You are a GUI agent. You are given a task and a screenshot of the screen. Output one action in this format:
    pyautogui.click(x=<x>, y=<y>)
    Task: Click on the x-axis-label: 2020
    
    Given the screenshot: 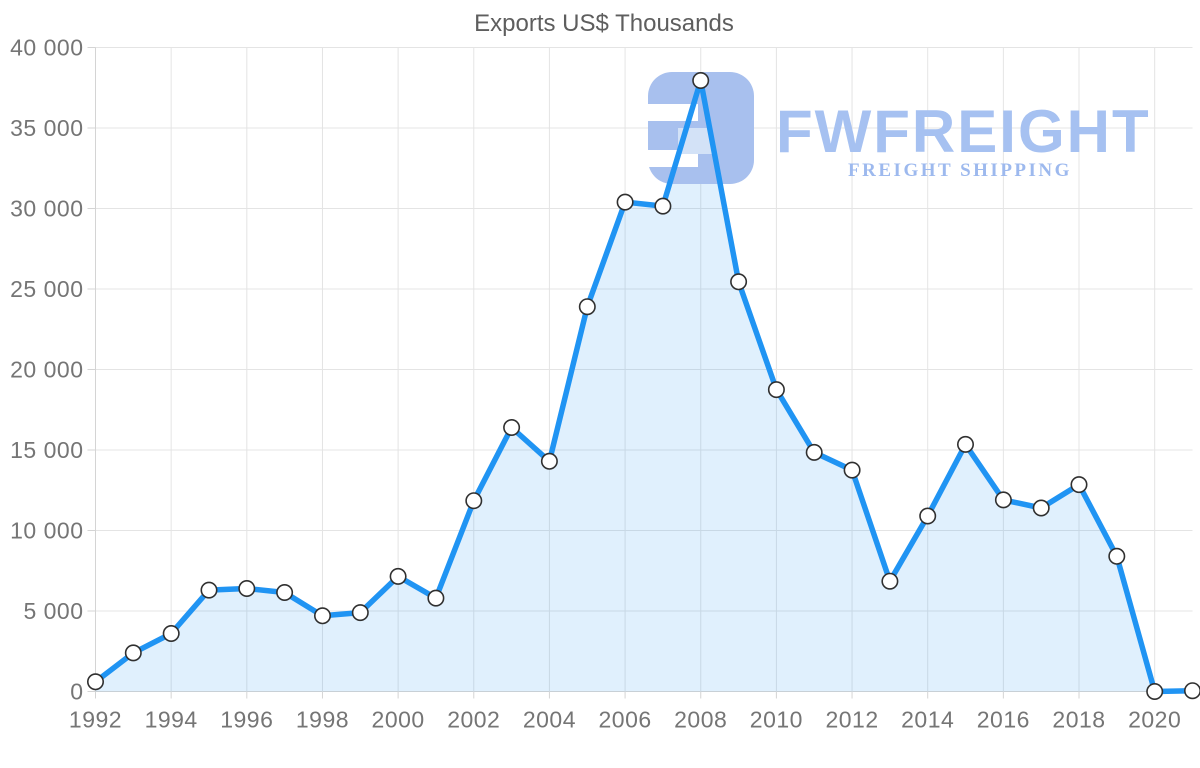 What is the action you would take?
    pyautogui.click(x=1154, y=720)
    